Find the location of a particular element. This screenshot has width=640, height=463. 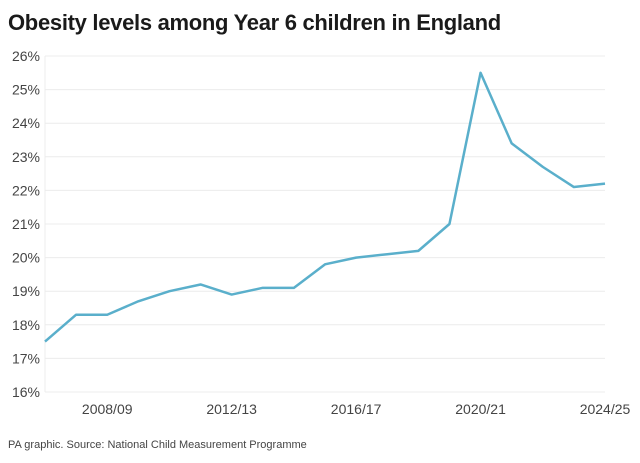

y-tick-label: 17% is located at coordinates (26, 358).